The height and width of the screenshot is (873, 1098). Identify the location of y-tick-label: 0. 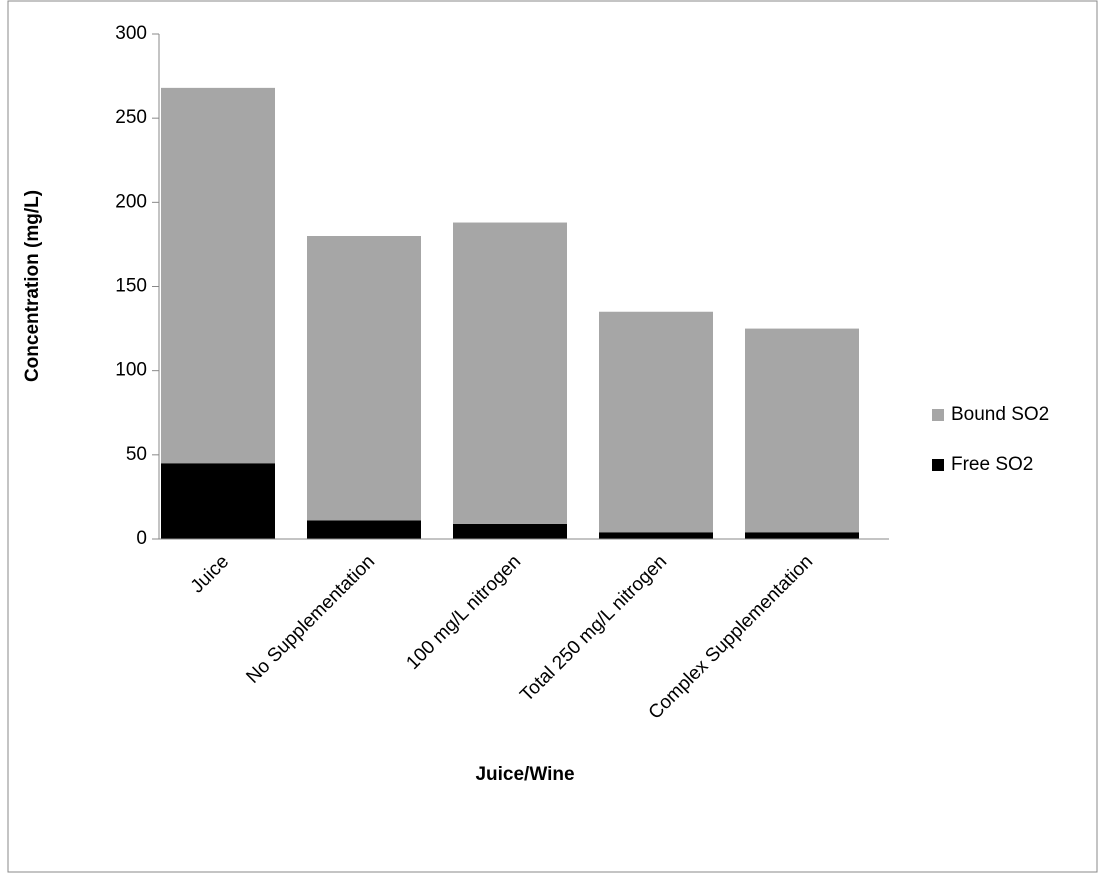
(141, 538).